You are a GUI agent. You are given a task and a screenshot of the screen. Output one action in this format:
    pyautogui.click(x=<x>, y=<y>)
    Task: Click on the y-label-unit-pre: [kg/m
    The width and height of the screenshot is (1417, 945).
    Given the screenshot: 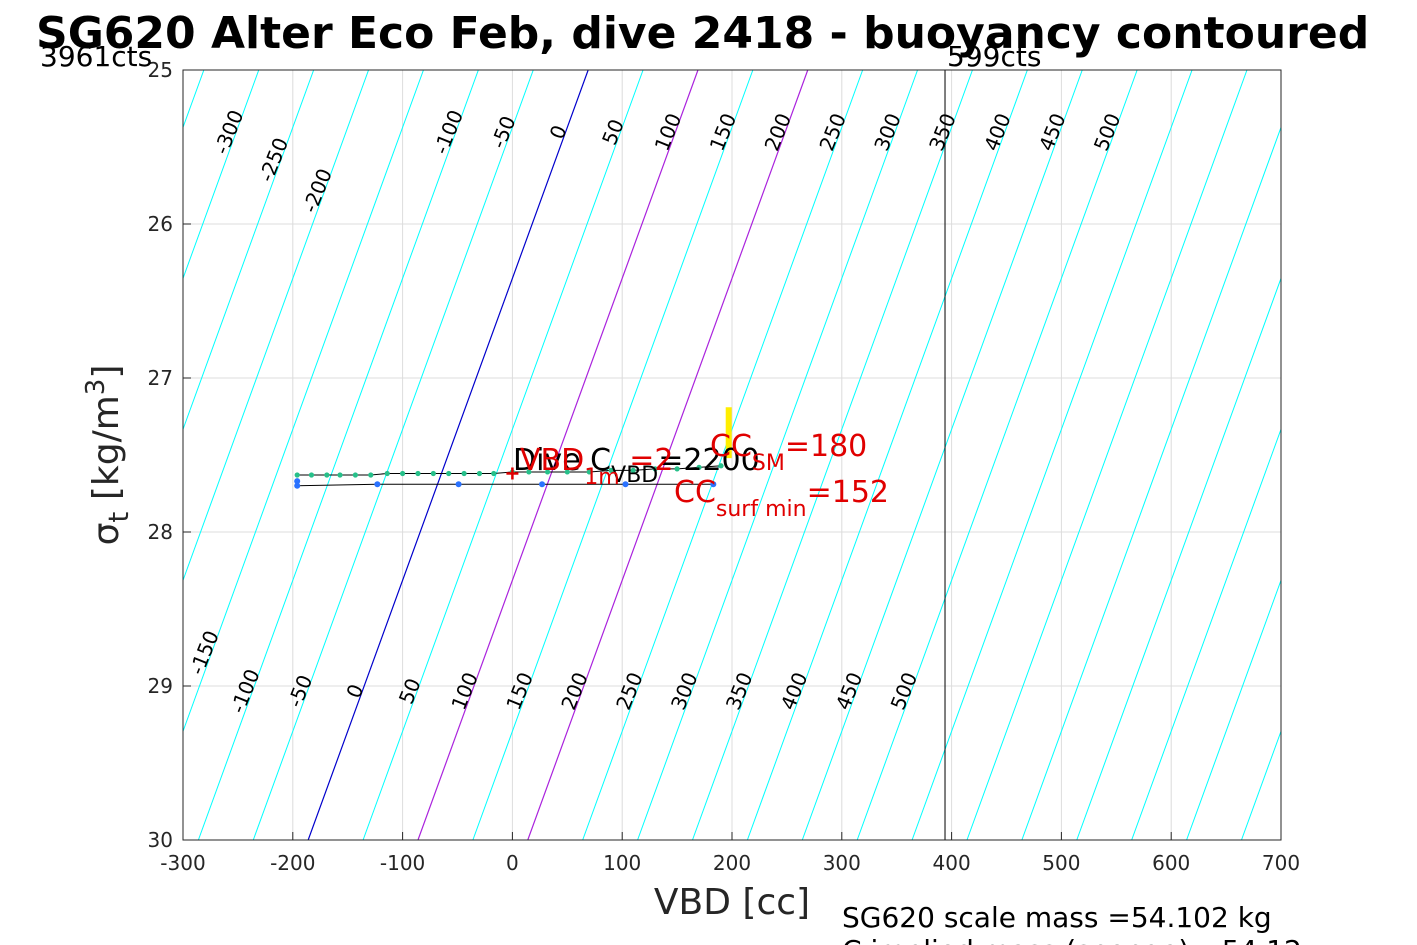 What is the action you would take?
    pyautogui.click(x=106, y=453)
    